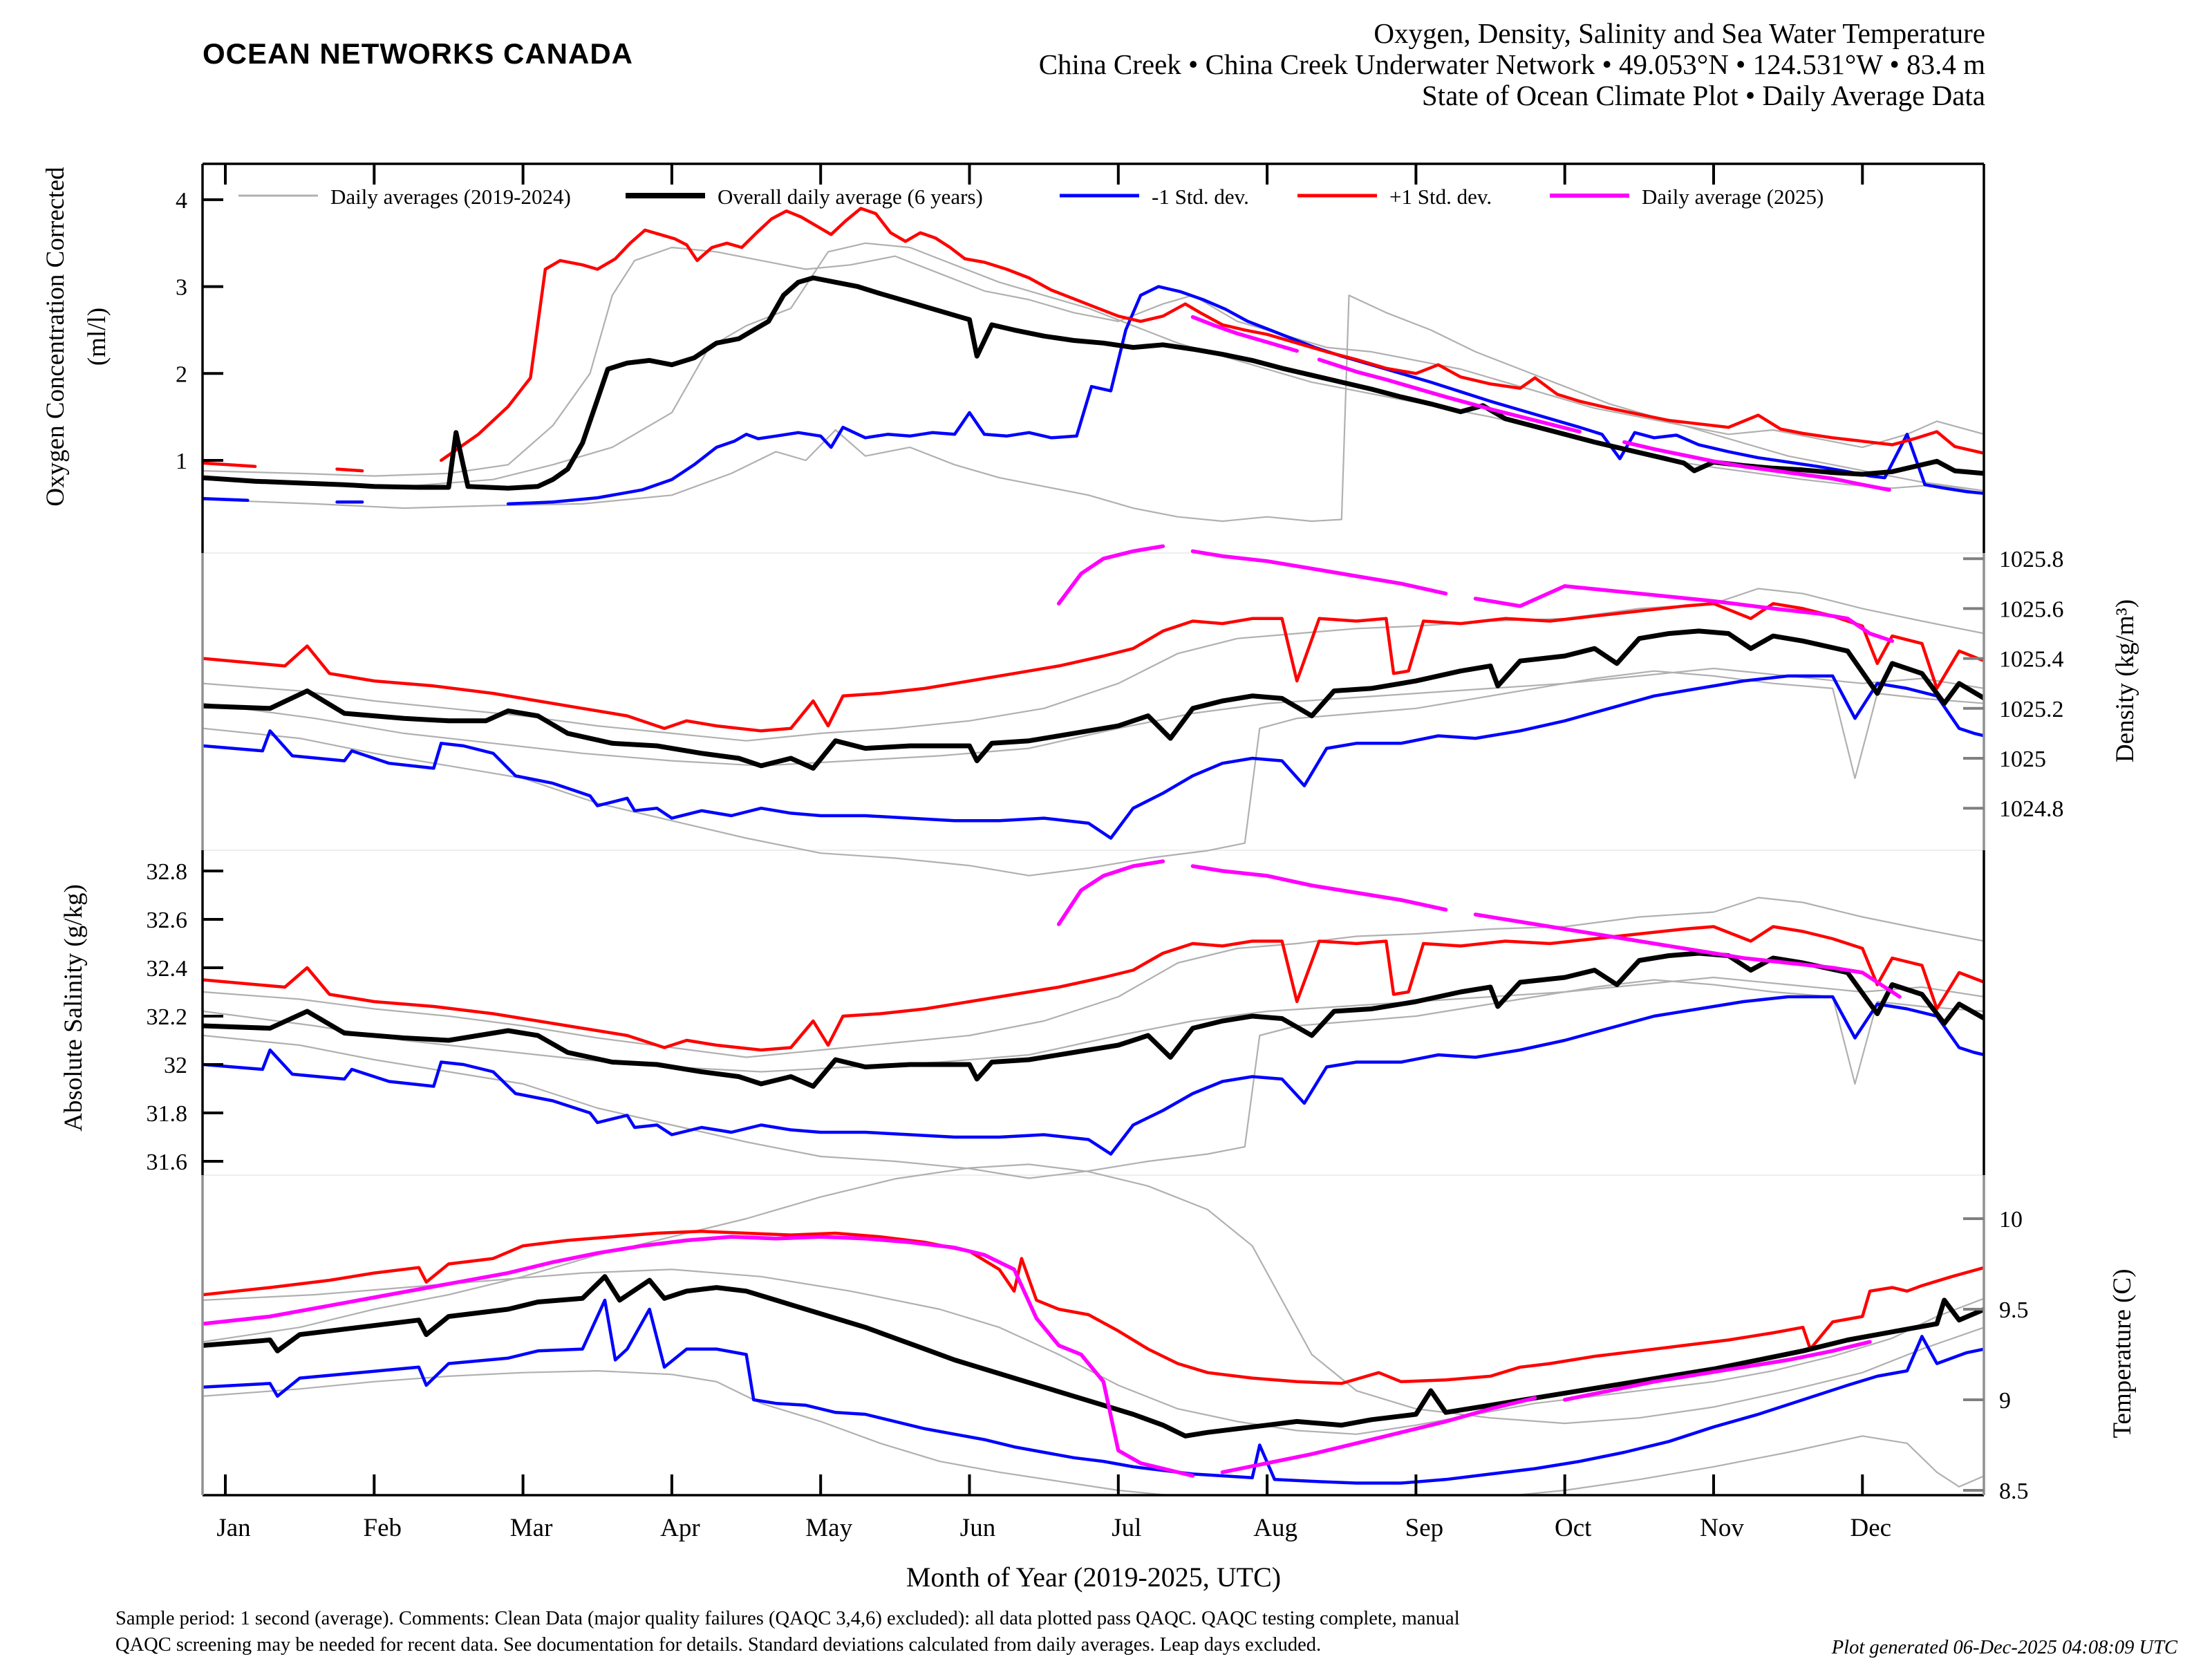 The height and width of the screenshot is (1659, 2212). What do you see at coordinates (2014, 1310) in the screenshot?
I see `temperature-tick-label: 9.5` at bounding box center [2014, 1310].